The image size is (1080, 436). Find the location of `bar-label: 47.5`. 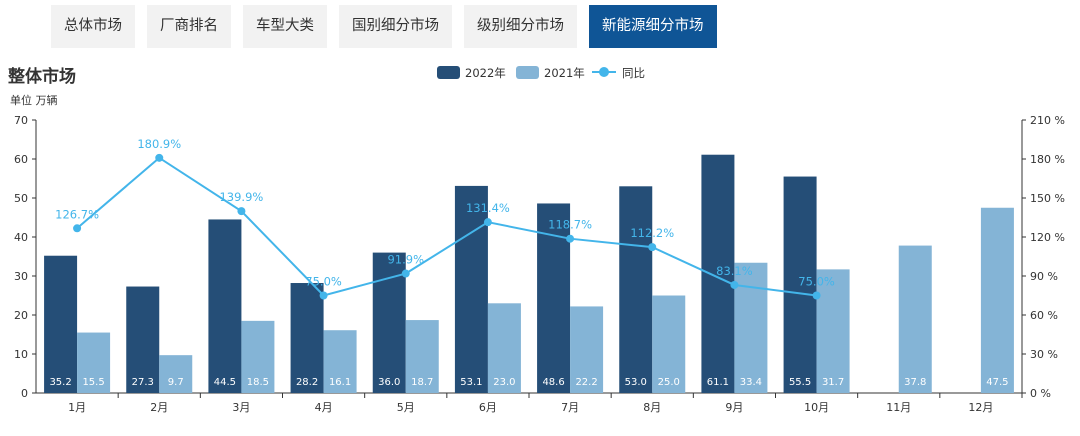

bar-label: 47.5 is located at coordinates (997, 382).